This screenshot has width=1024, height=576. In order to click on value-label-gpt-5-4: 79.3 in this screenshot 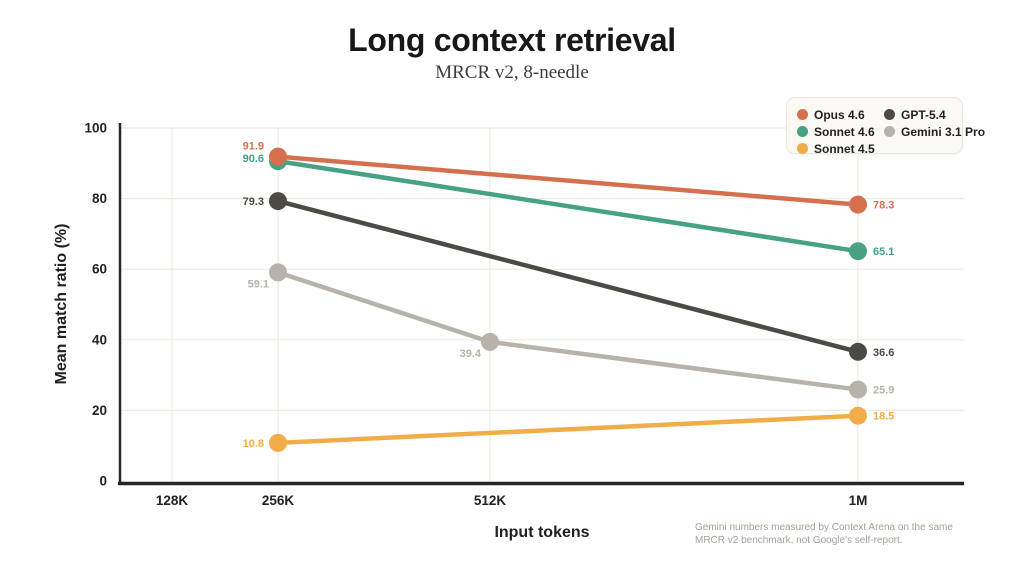, I will do `click(253, 202)`.